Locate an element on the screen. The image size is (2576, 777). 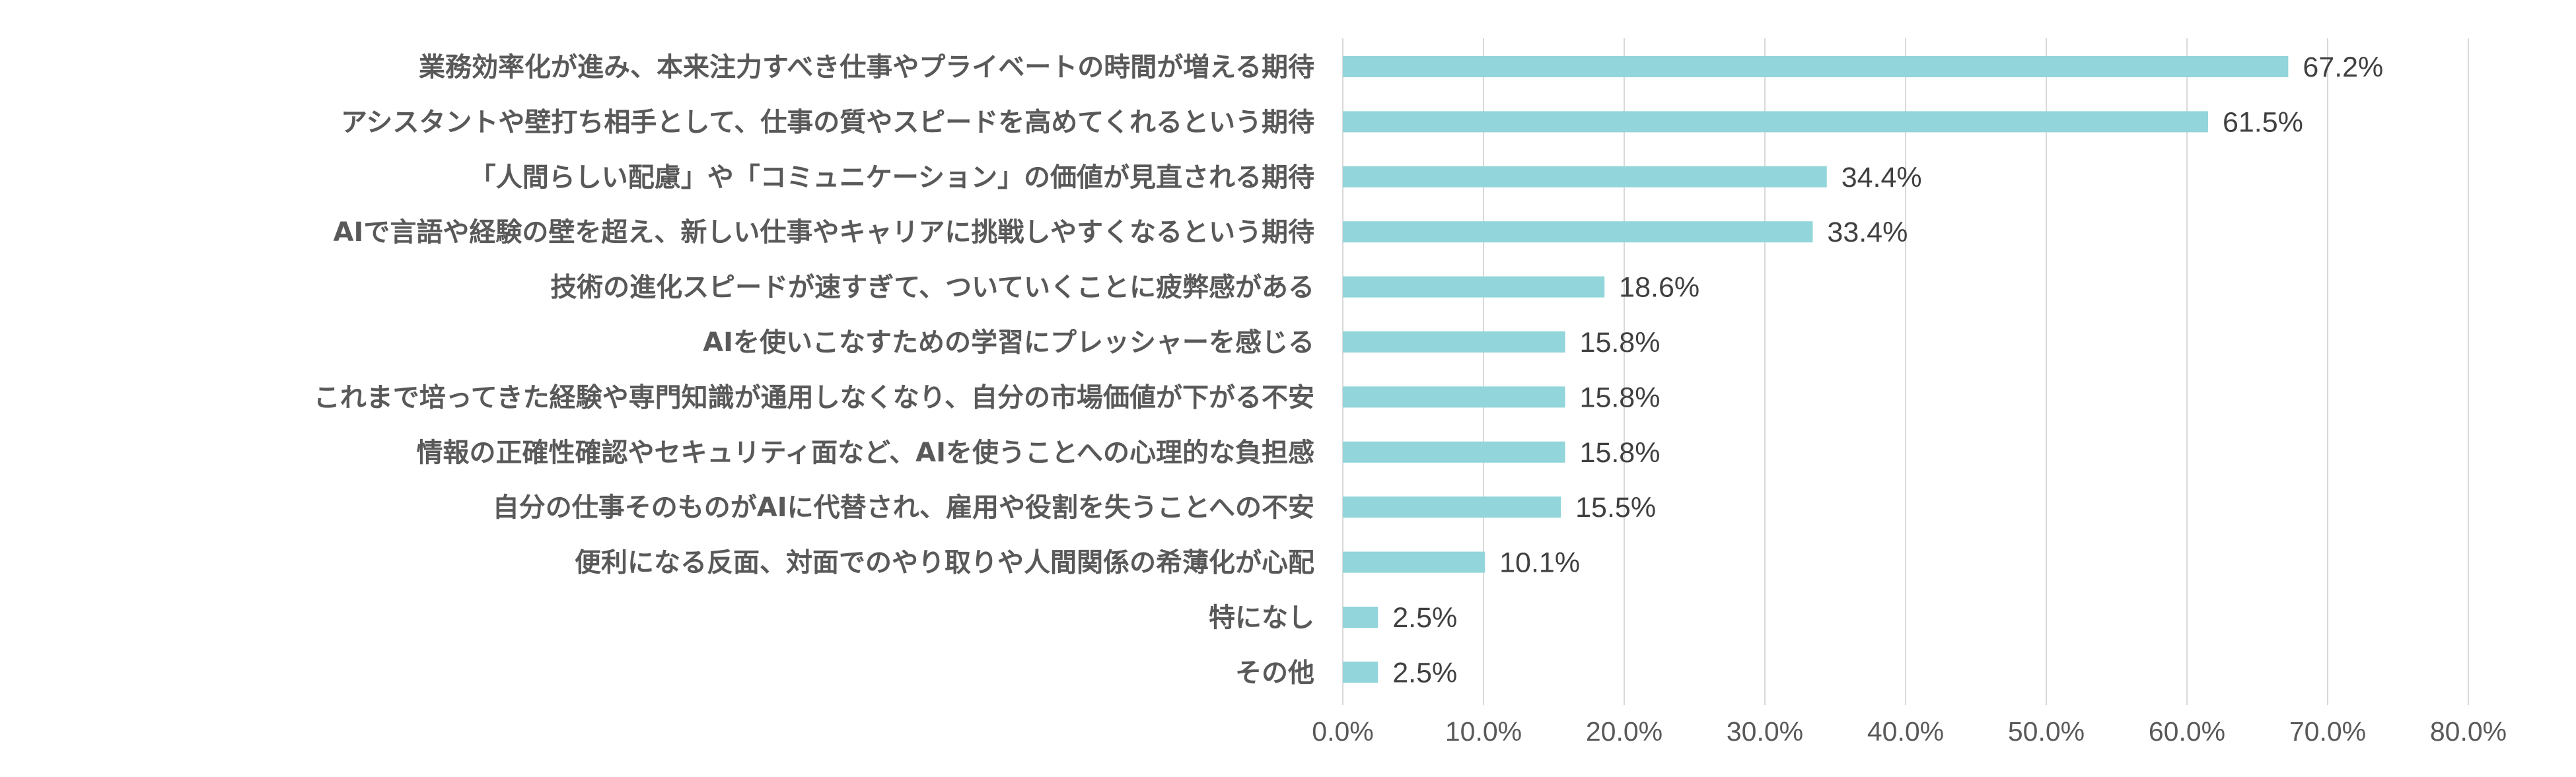
x-tick-label: 70.0% is located at coordinates (2327, 731).